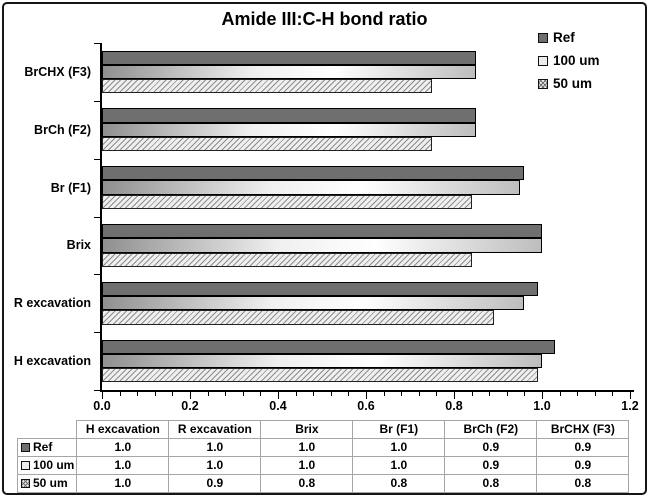  Describe the element at coordinates (630, 406) in the screenshot. I see `x-axis-tick-label: 1.2` at that location.